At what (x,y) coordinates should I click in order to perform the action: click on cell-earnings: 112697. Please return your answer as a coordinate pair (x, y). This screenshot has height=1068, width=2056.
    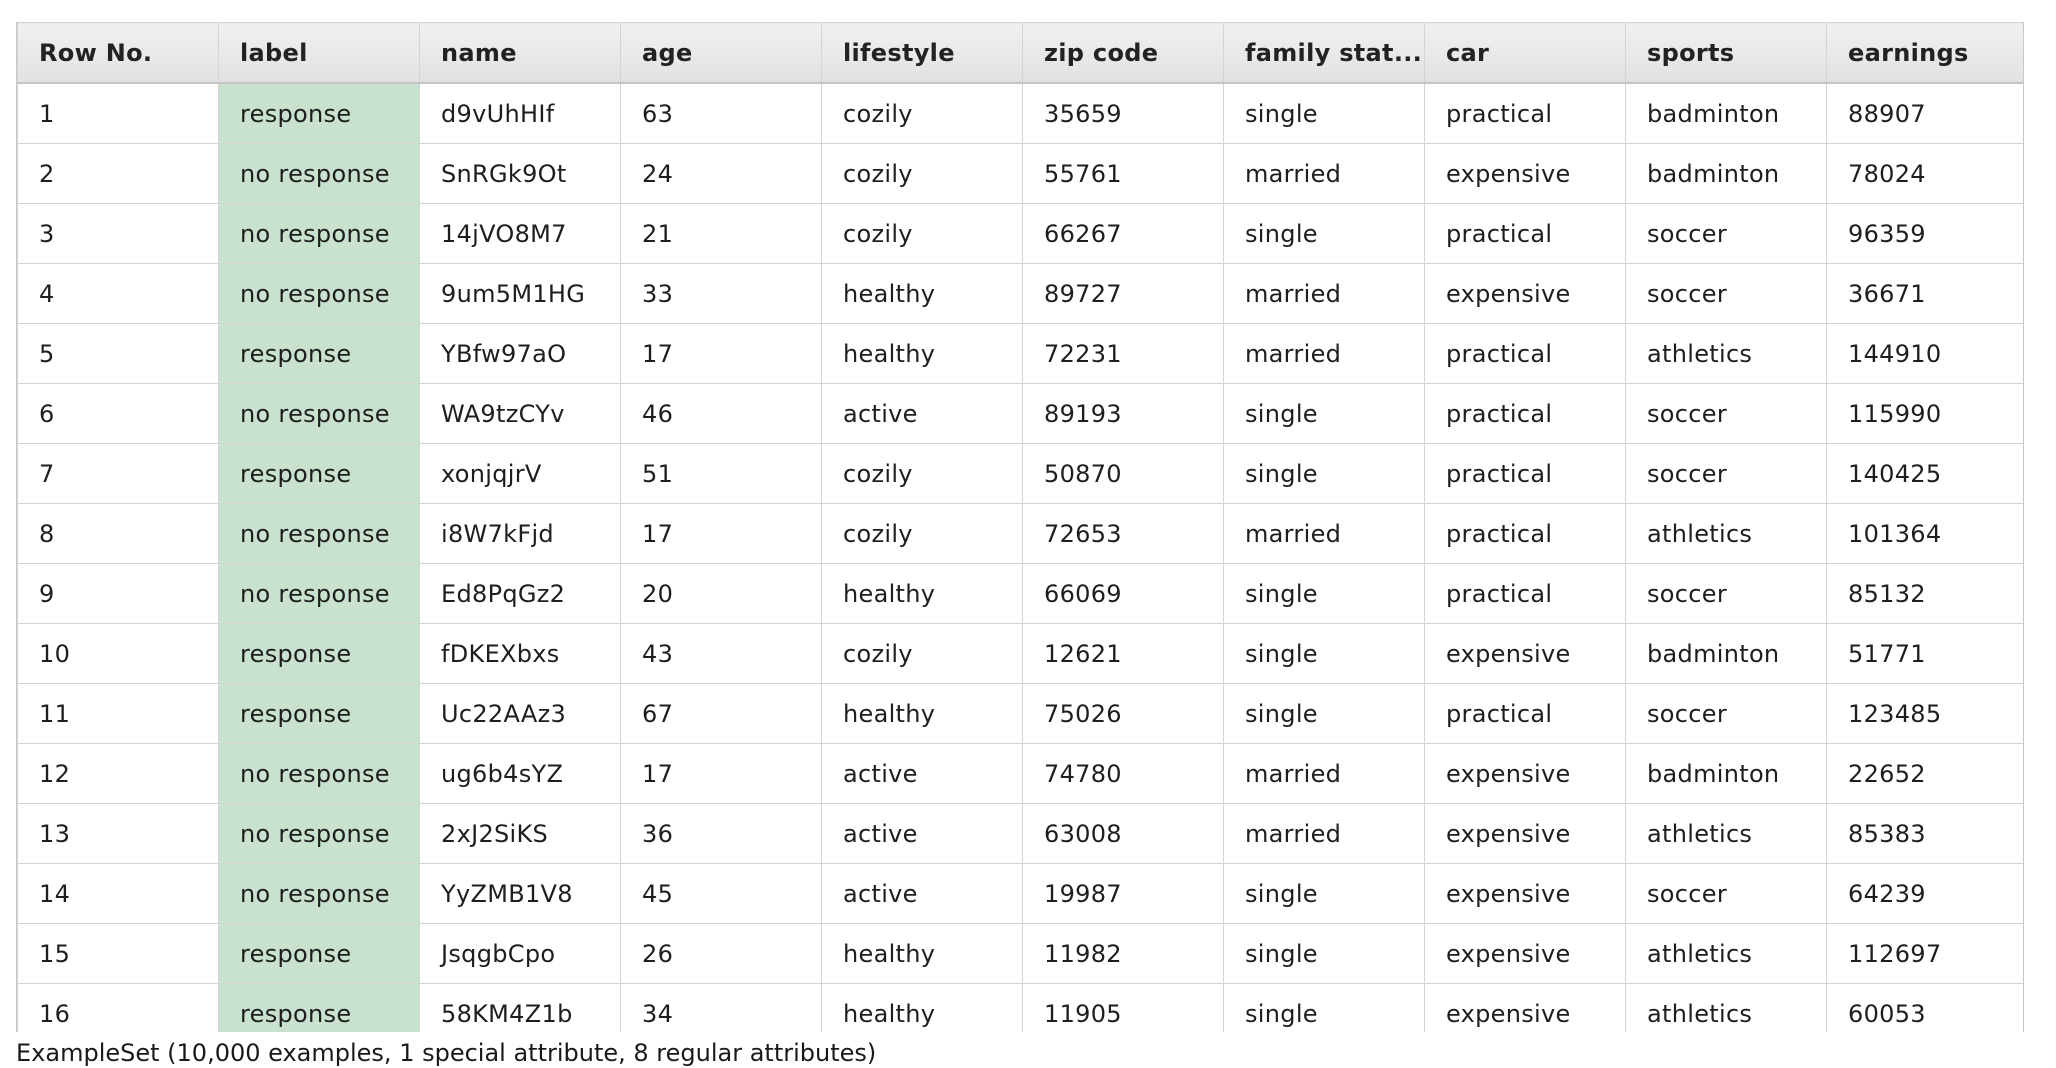
    Looking at the image, I should click on (1924, 953).